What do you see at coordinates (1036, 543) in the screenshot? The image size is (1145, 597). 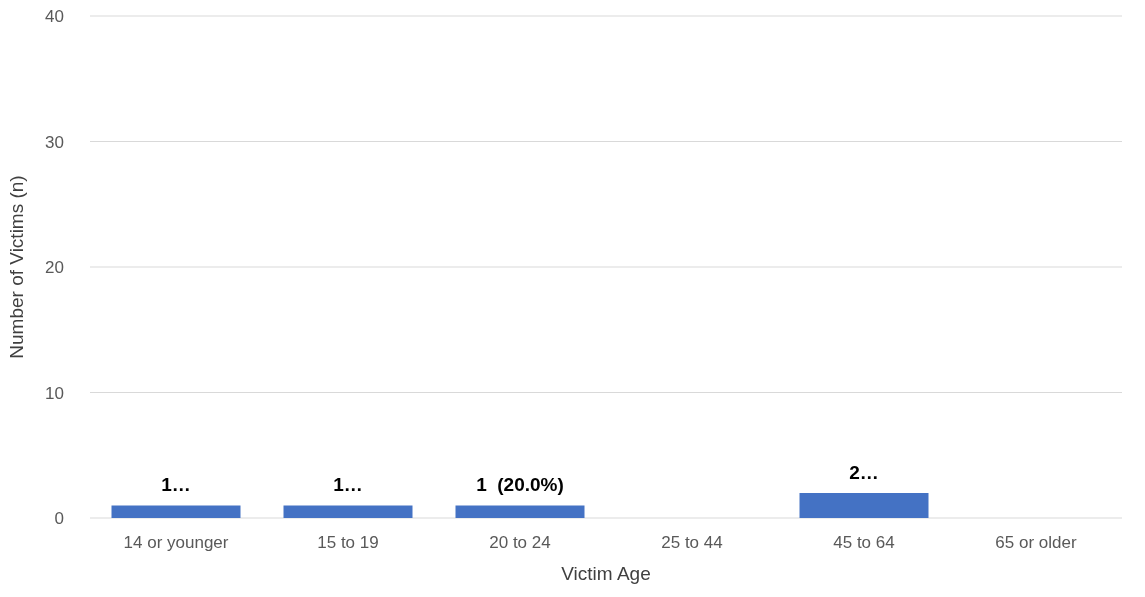 I see `x-tick-label: 65 or older` at bounding box center [1036, 543].